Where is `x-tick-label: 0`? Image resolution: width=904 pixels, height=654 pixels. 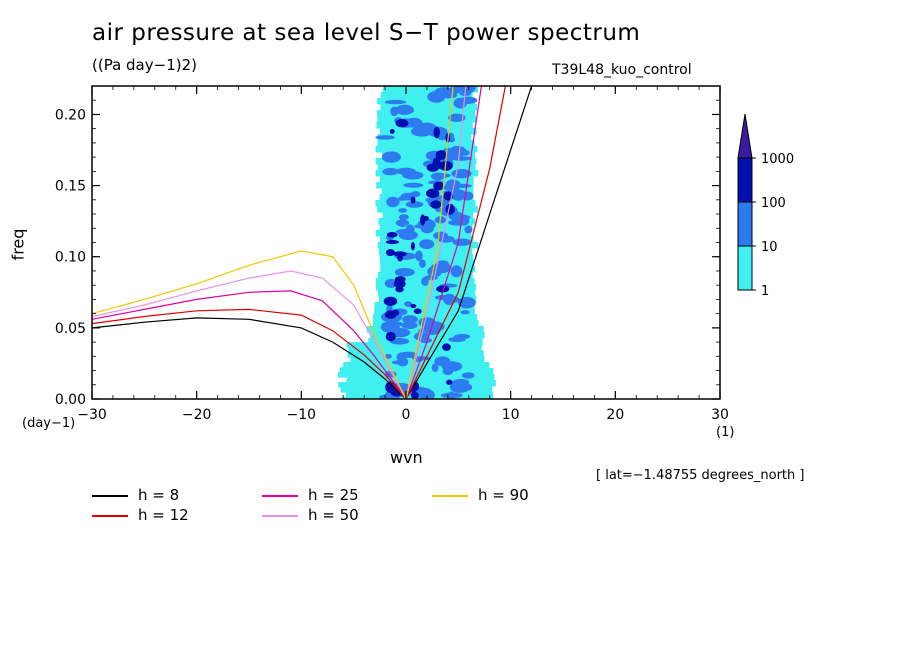 x-tick-label: 0 is located at coordinates (406, 415).